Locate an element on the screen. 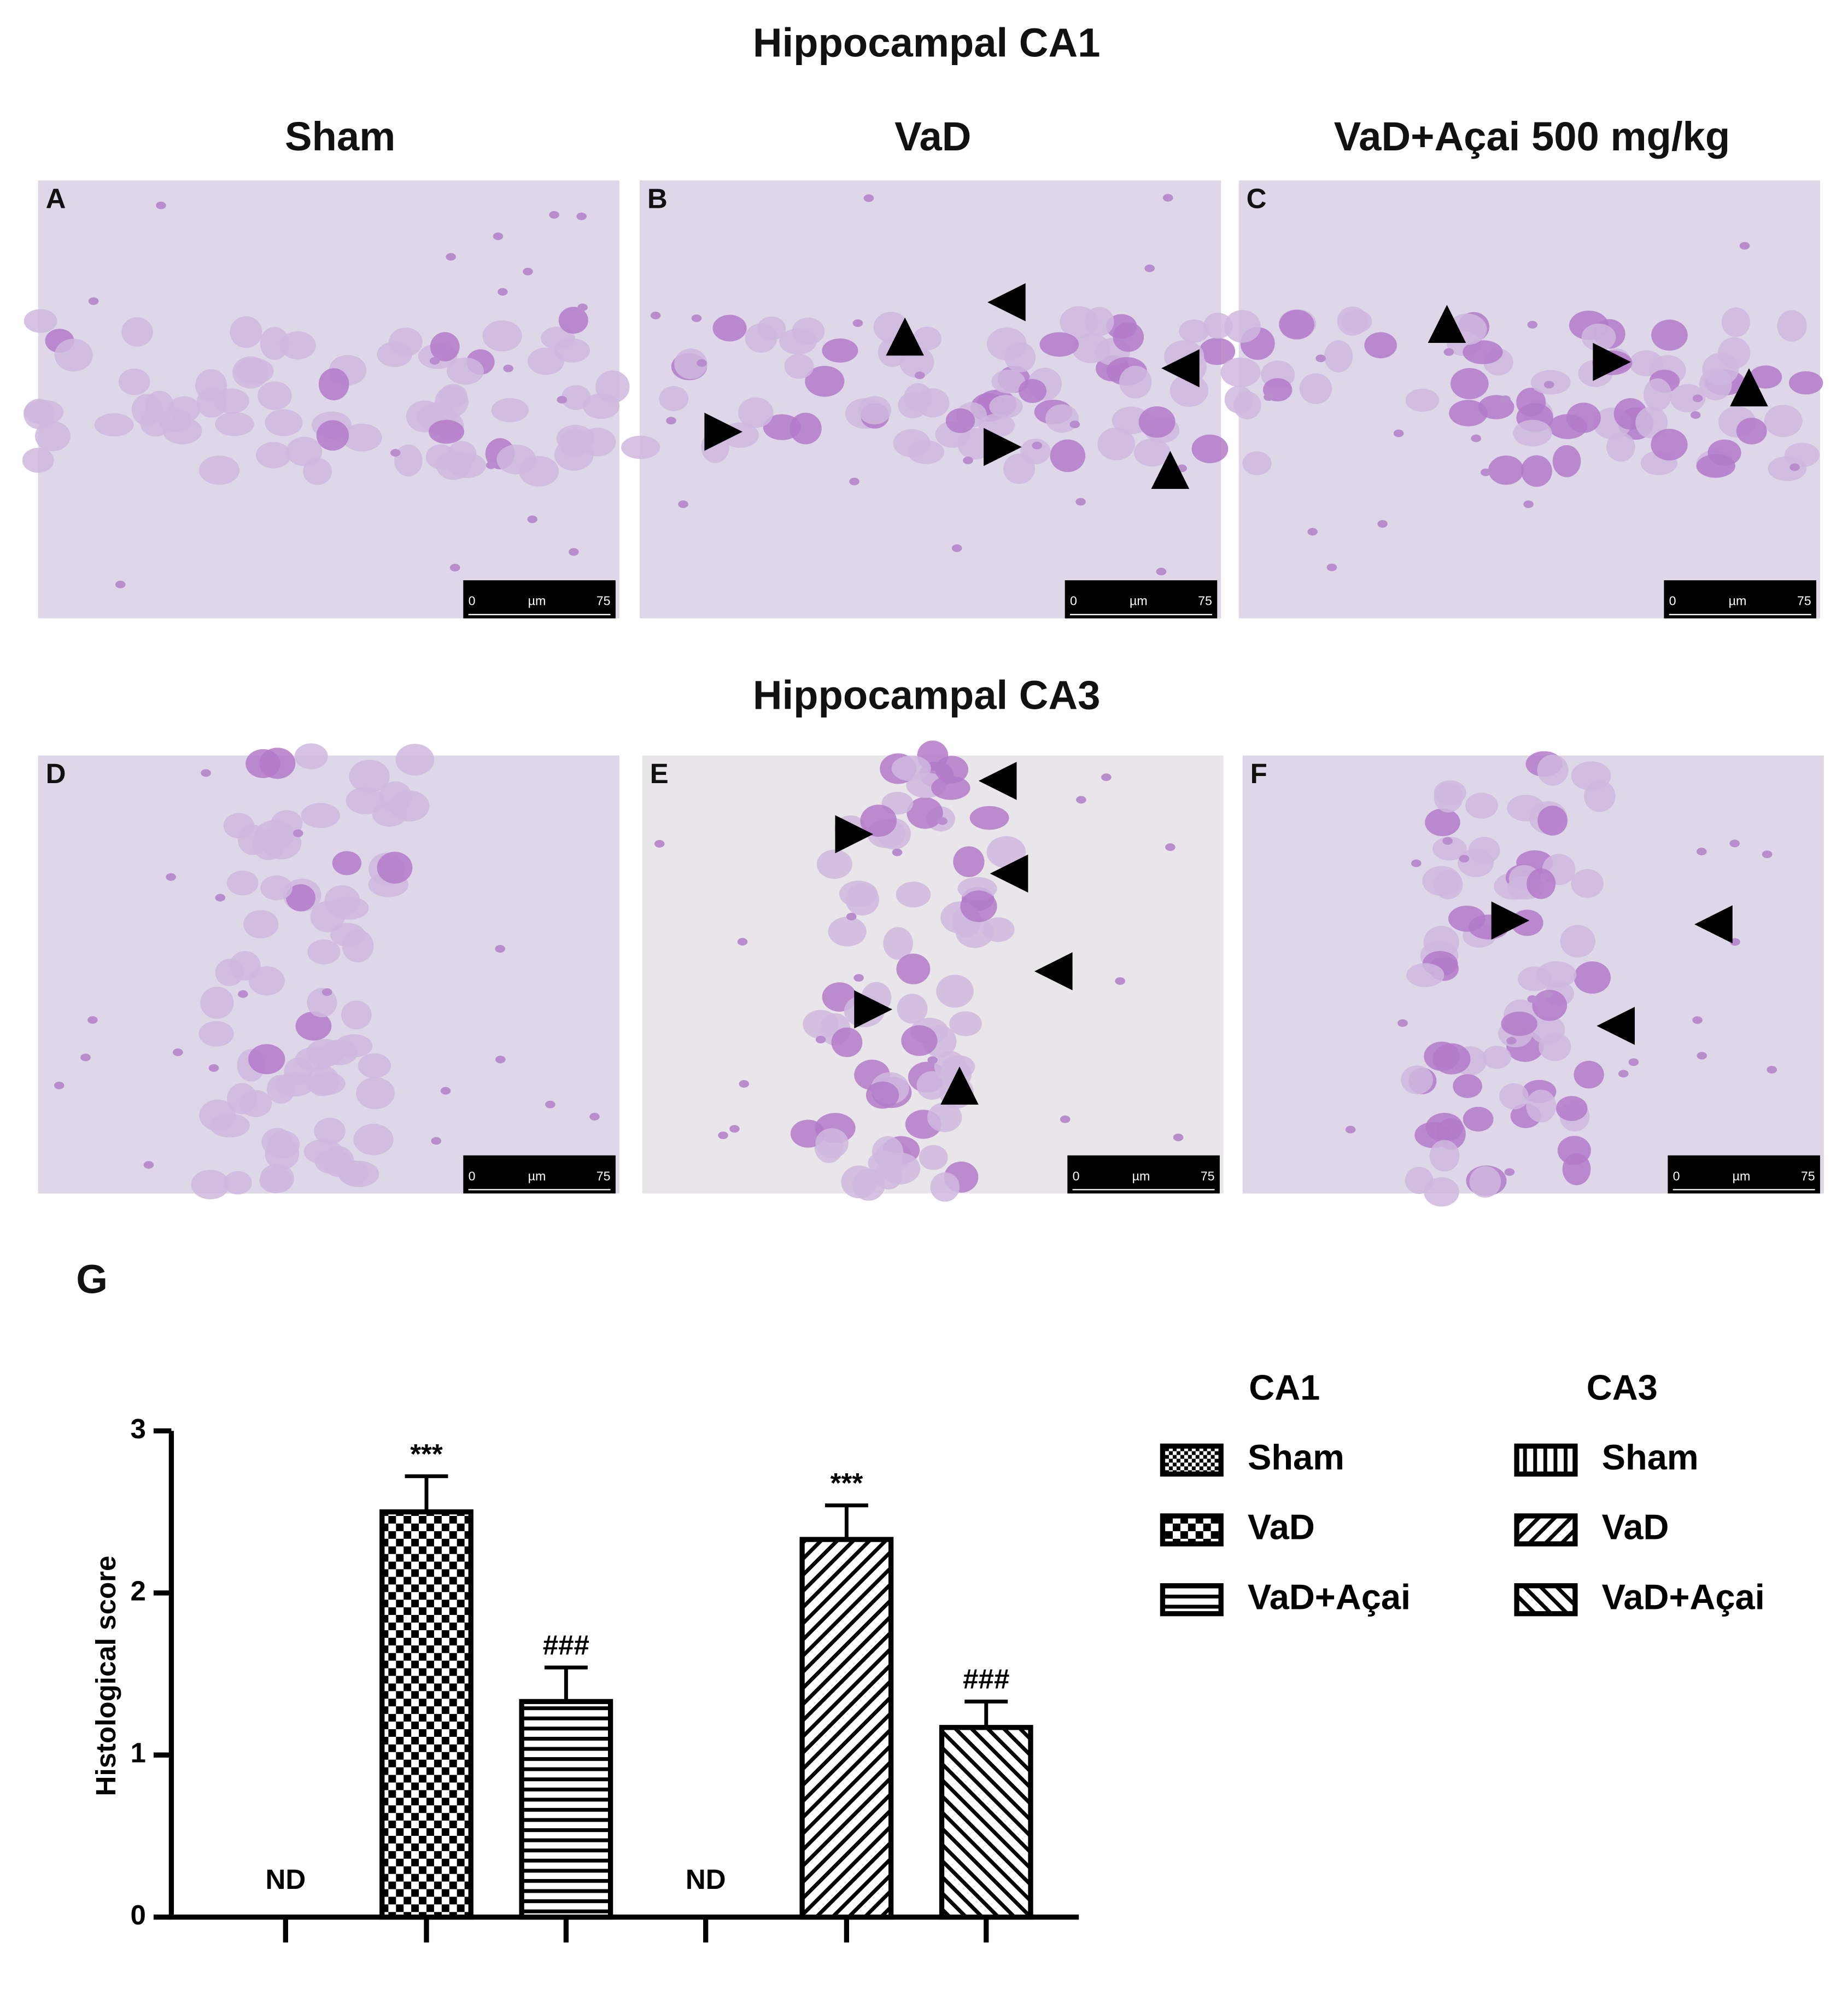  micrograph: B 0 µm 75 is located at coordinates (928, 399).